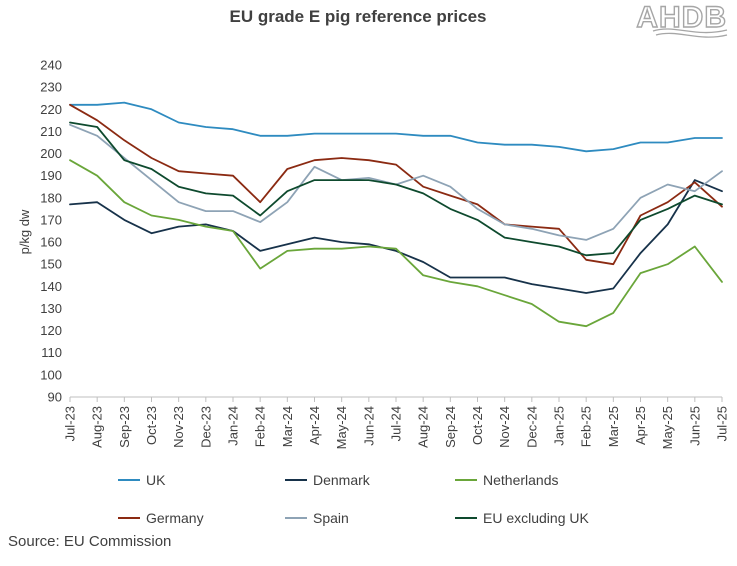 The width and height of the screenshot is (737, 566). Describe the element at coordinates (89, 541) in the screenshot. I see `source-note: Source: EU Commission` at that location.